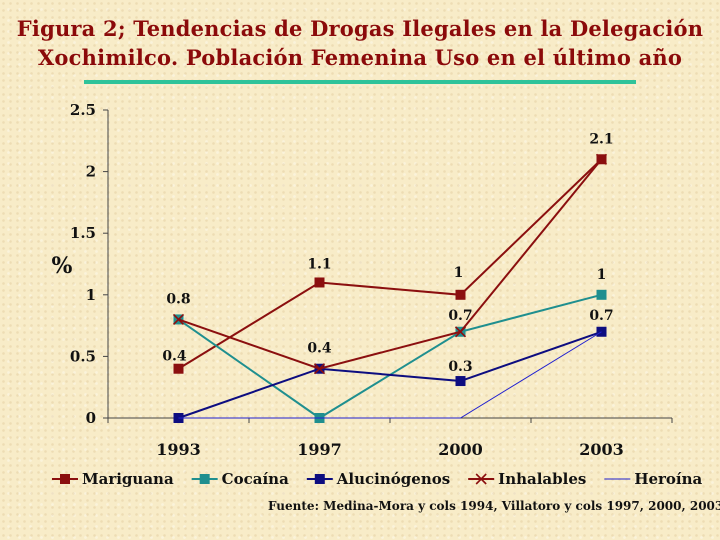 This screenshot has width=720, height=540. What do you see at coordinates (83, 356) in the screenshot?
I see `y-tick-label-0.5: 0.5` at bounding box center [83, 356].